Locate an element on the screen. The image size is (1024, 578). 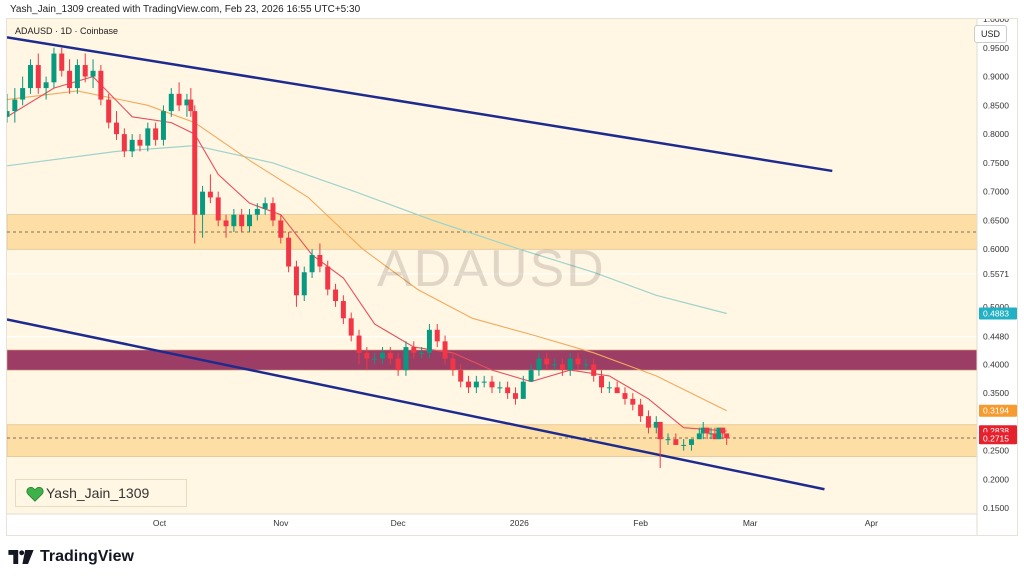
y-tick-label: 0.3500 is located at coordinates (996, 393).